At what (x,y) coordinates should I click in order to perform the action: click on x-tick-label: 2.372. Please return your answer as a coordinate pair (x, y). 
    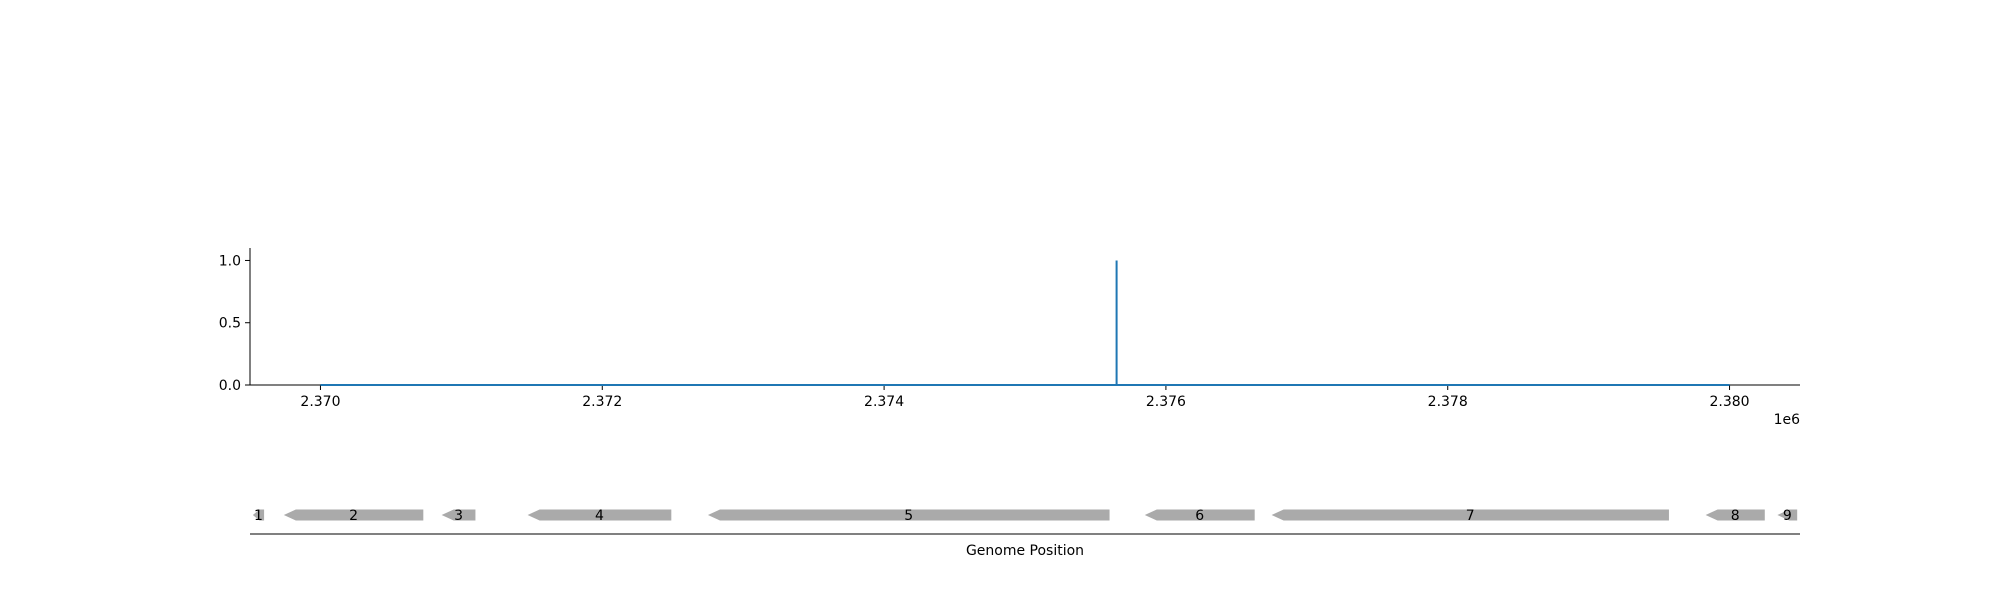
    Looking at the image, I should click on (602, 402).